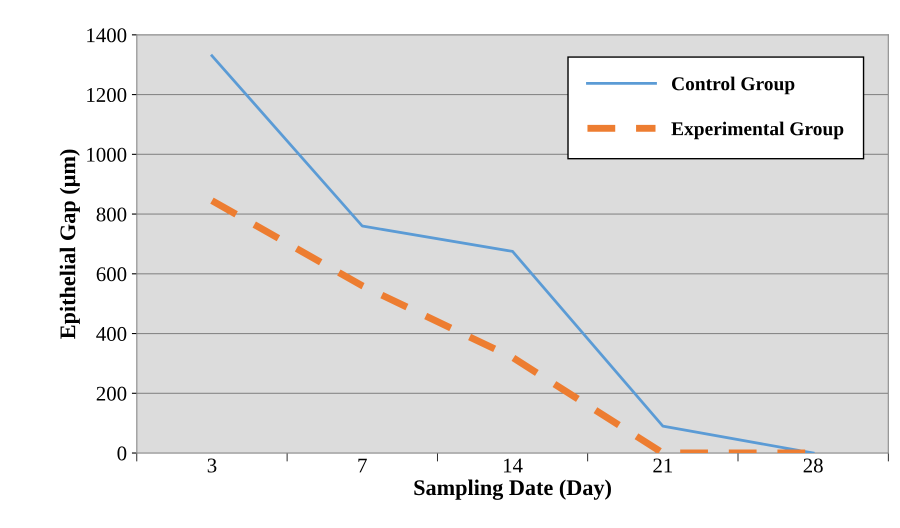  I want to click on y-tick-label: 1200, so click(106, 95).